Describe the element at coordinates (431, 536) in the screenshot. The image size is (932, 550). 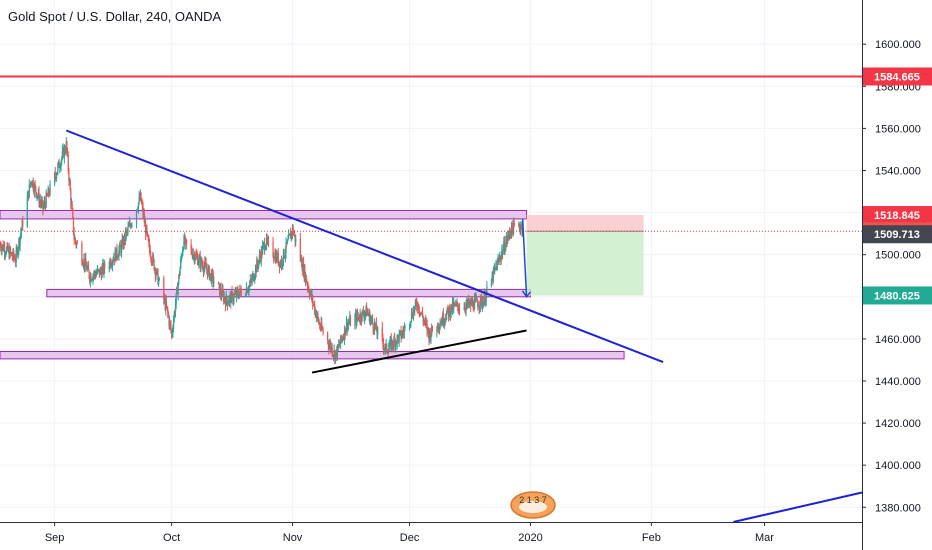
I see `time-axis` at that location.